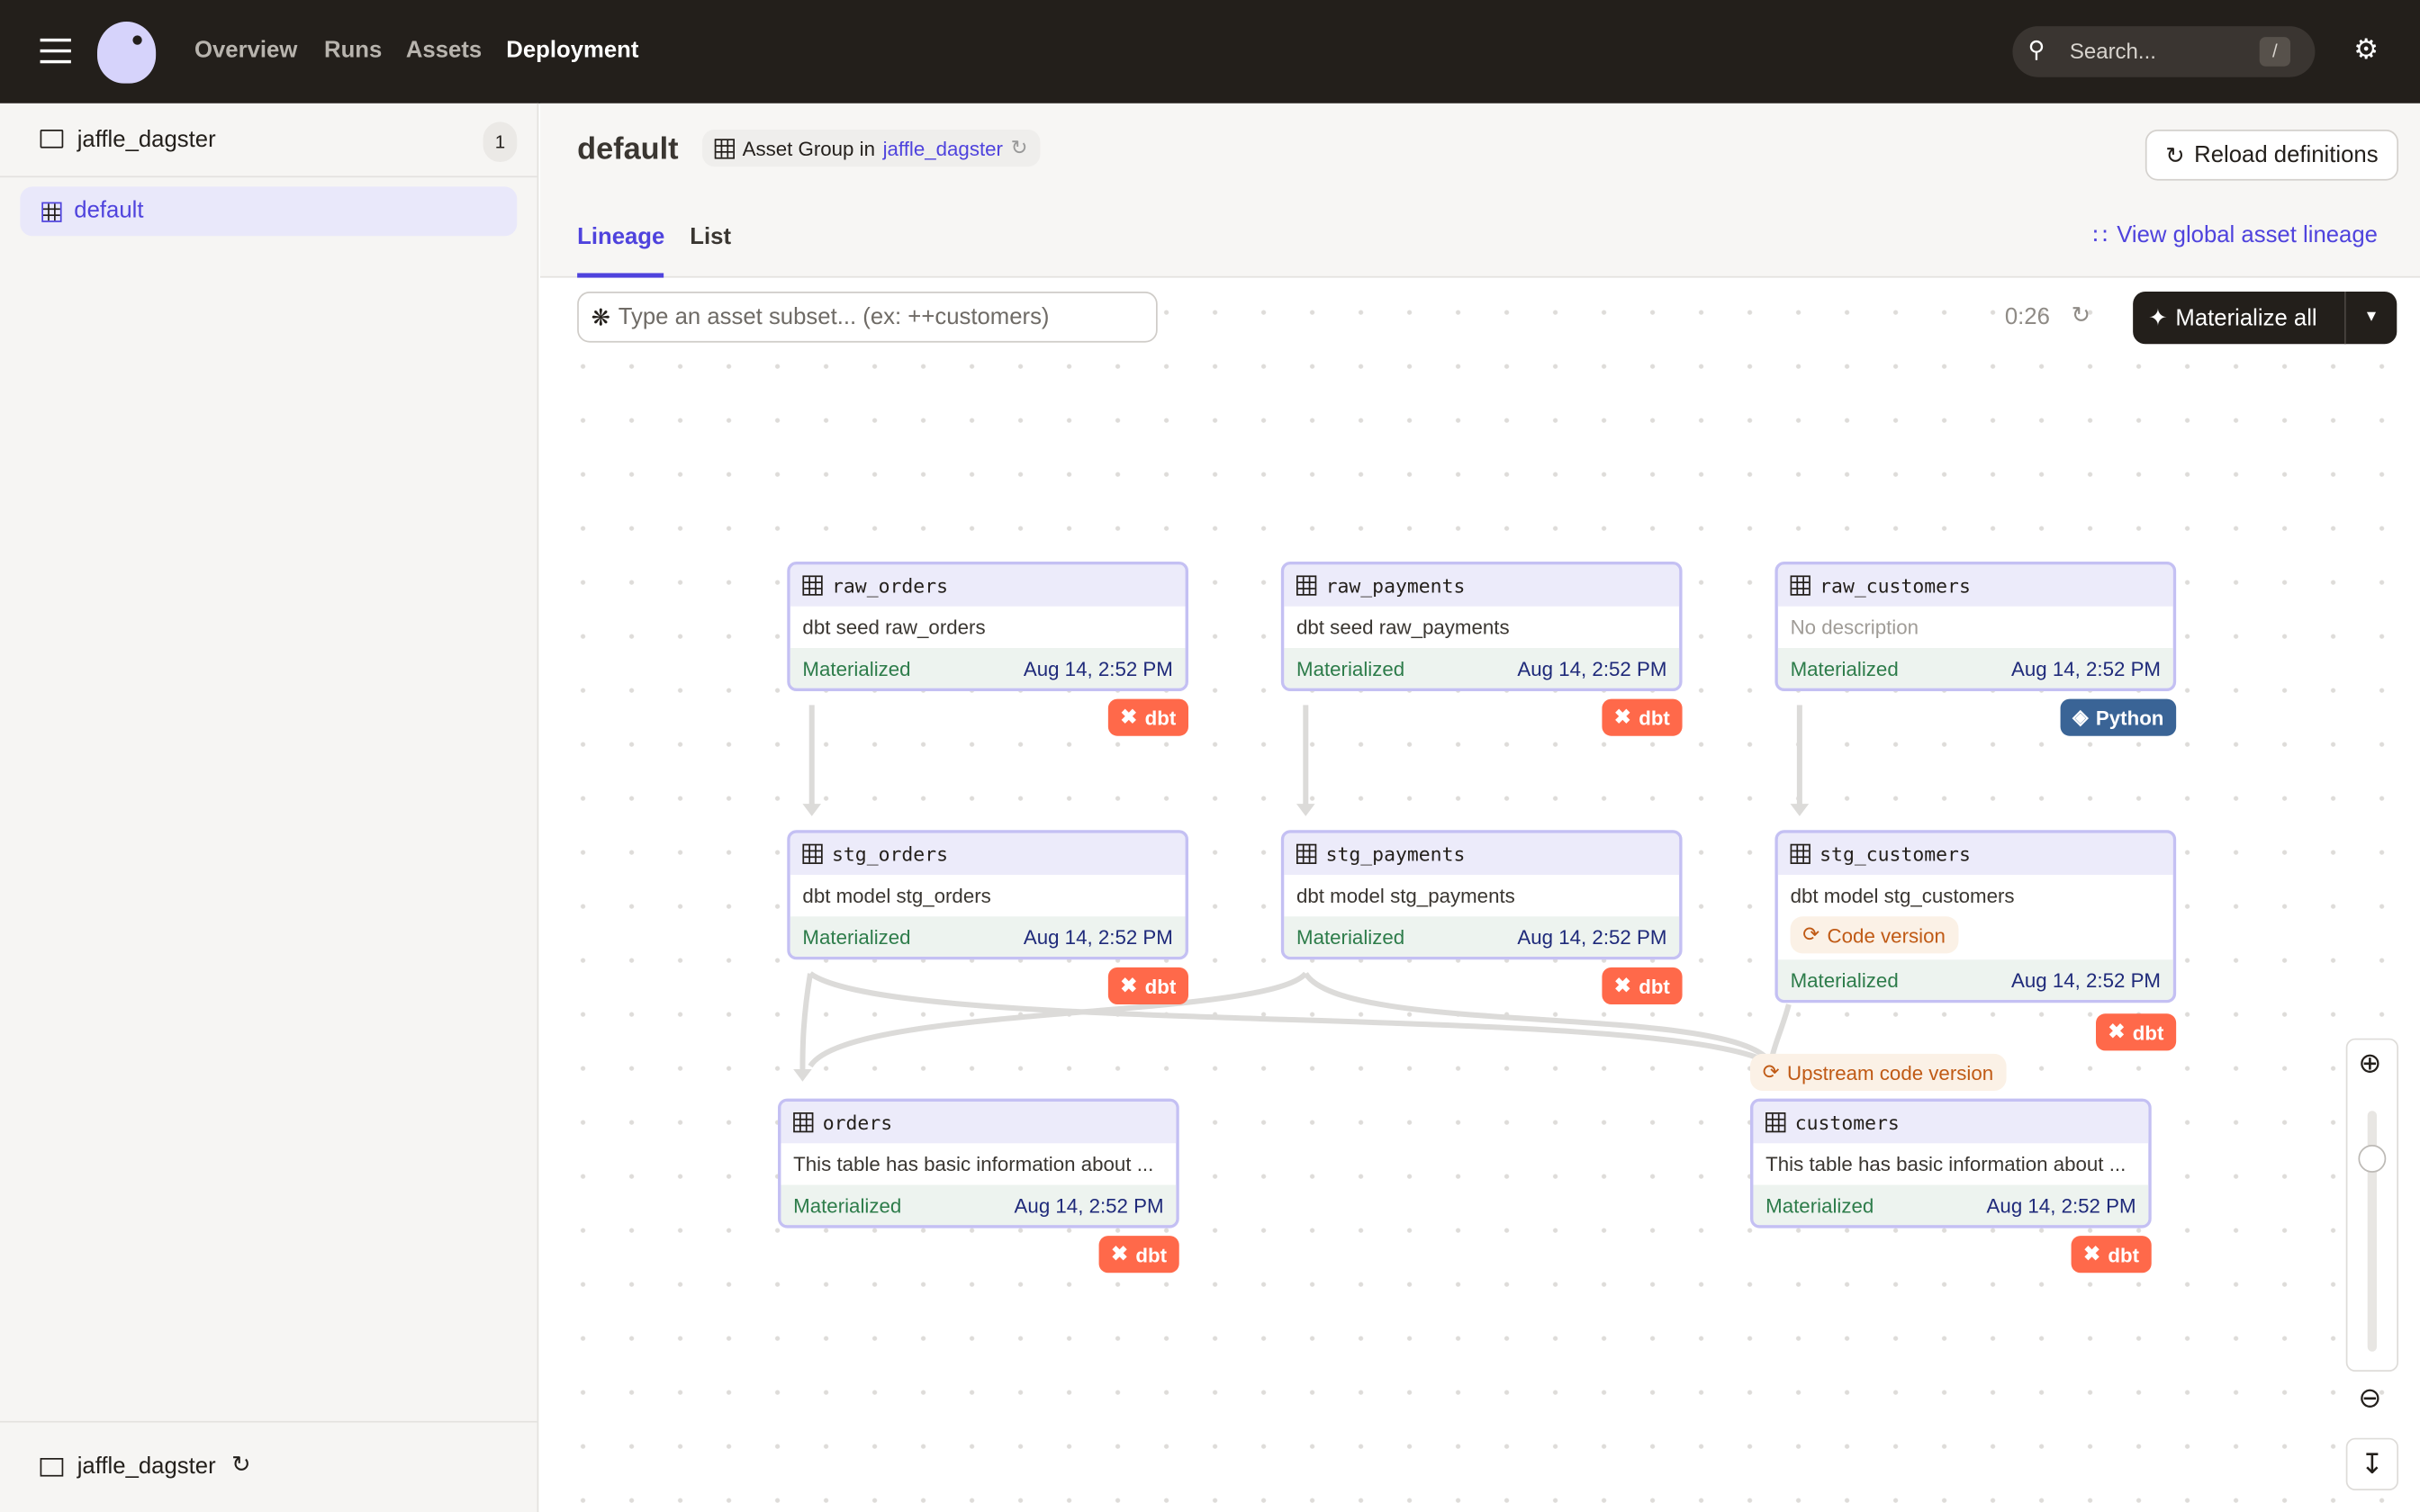  What do you see at coordinates (268, 1466) in the screenshot?
I see `sidebar-footer: jaffle_dagster ↻` at bounding box center [268, 1466].